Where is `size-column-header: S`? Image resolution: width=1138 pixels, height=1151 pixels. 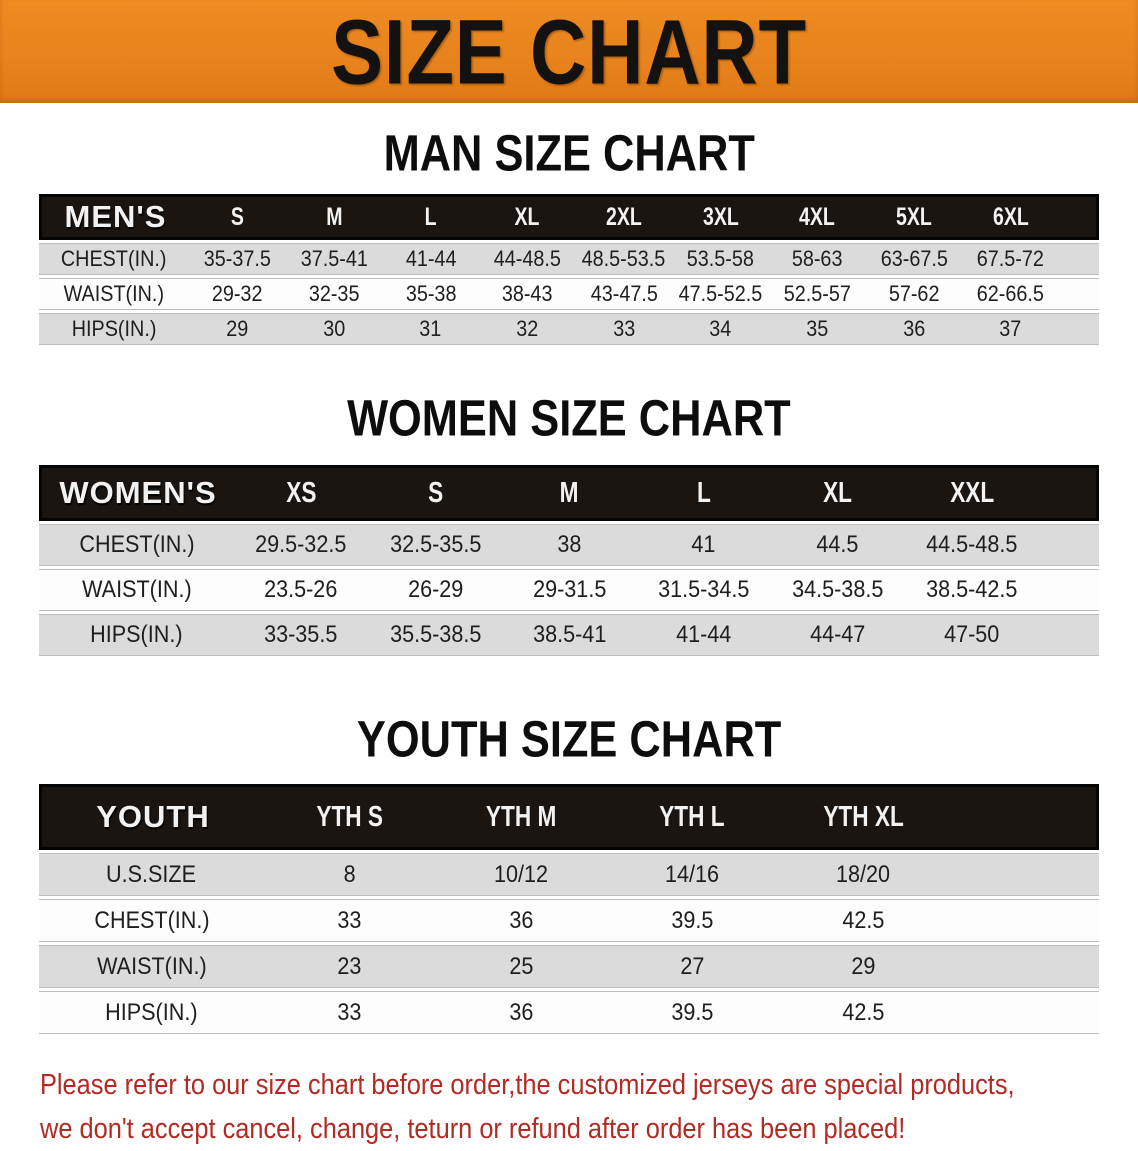 size-column-header: S is located at coordinates (237, 217).